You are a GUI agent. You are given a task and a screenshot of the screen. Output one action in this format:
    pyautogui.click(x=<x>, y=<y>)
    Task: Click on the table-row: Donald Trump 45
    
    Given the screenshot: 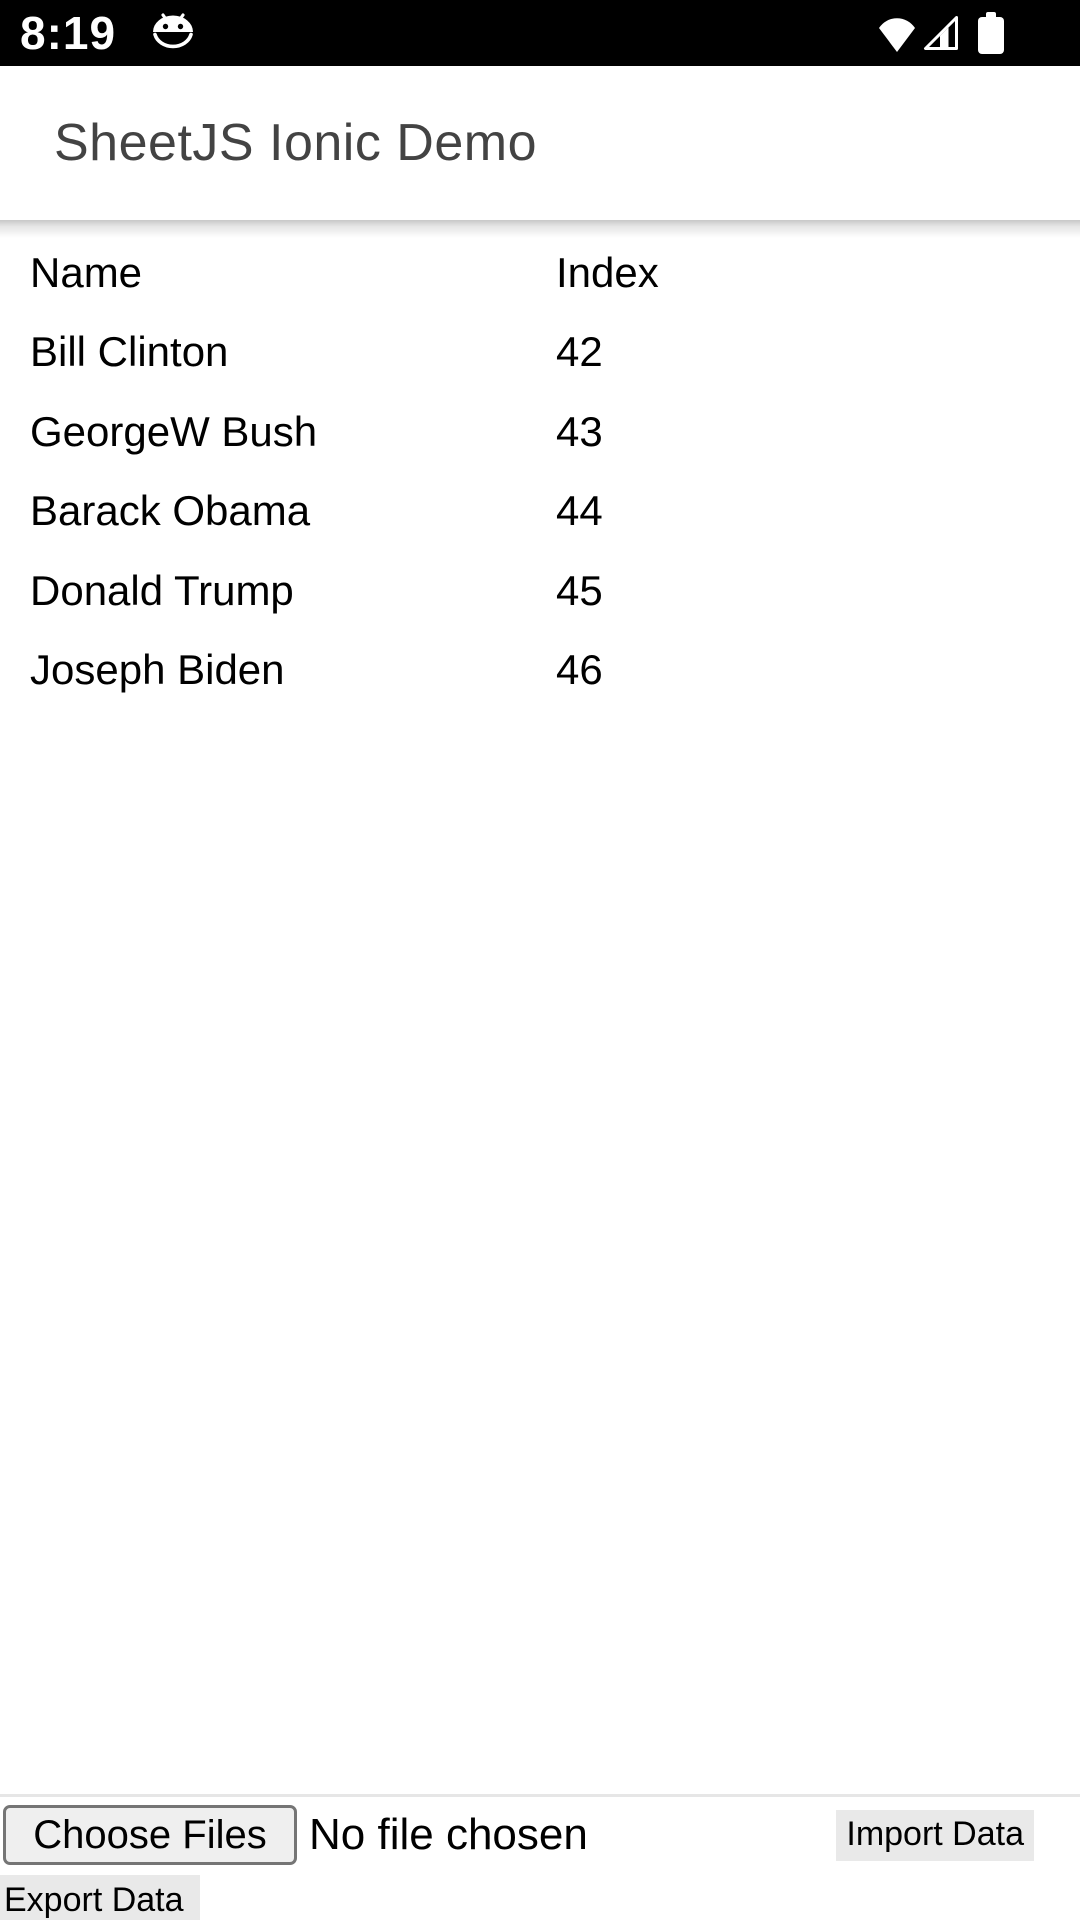 What is the action you would take?
    pyautogui.click(x=540, y=591)
    